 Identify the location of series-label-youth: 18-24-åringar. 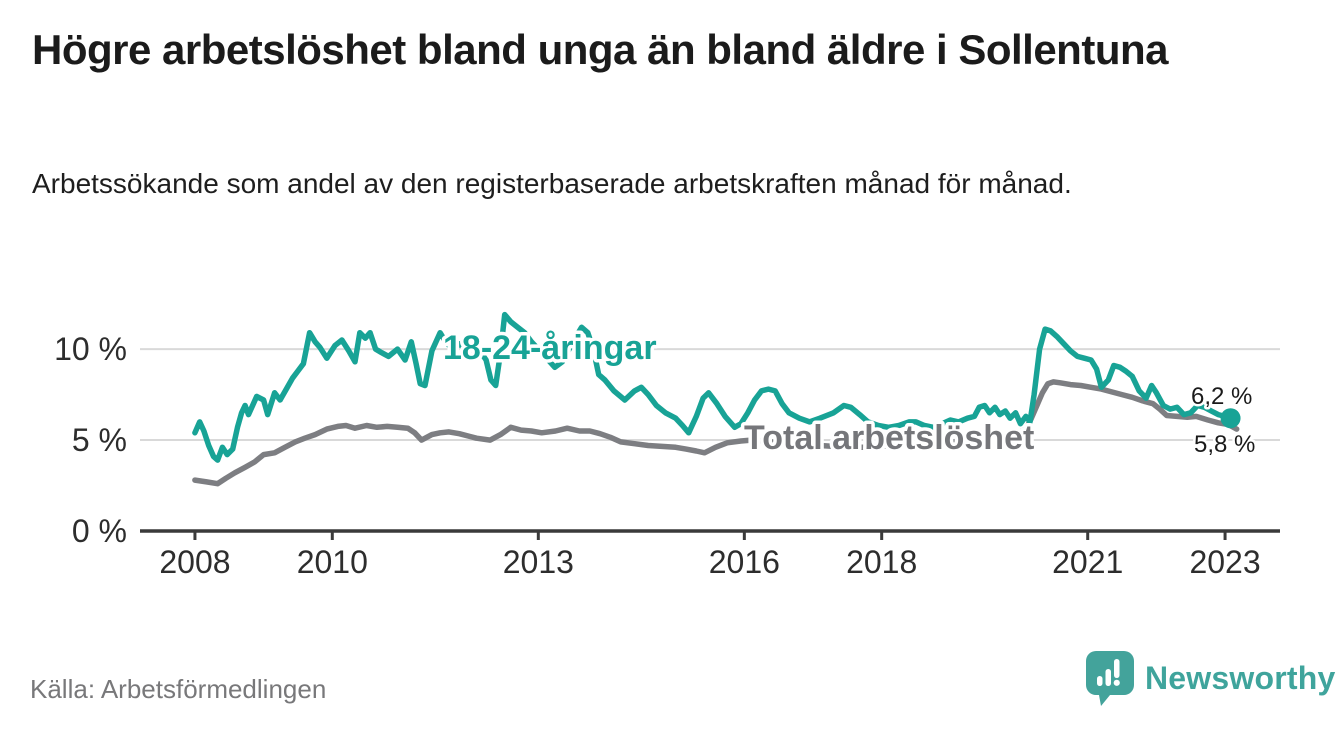
(550, 348).